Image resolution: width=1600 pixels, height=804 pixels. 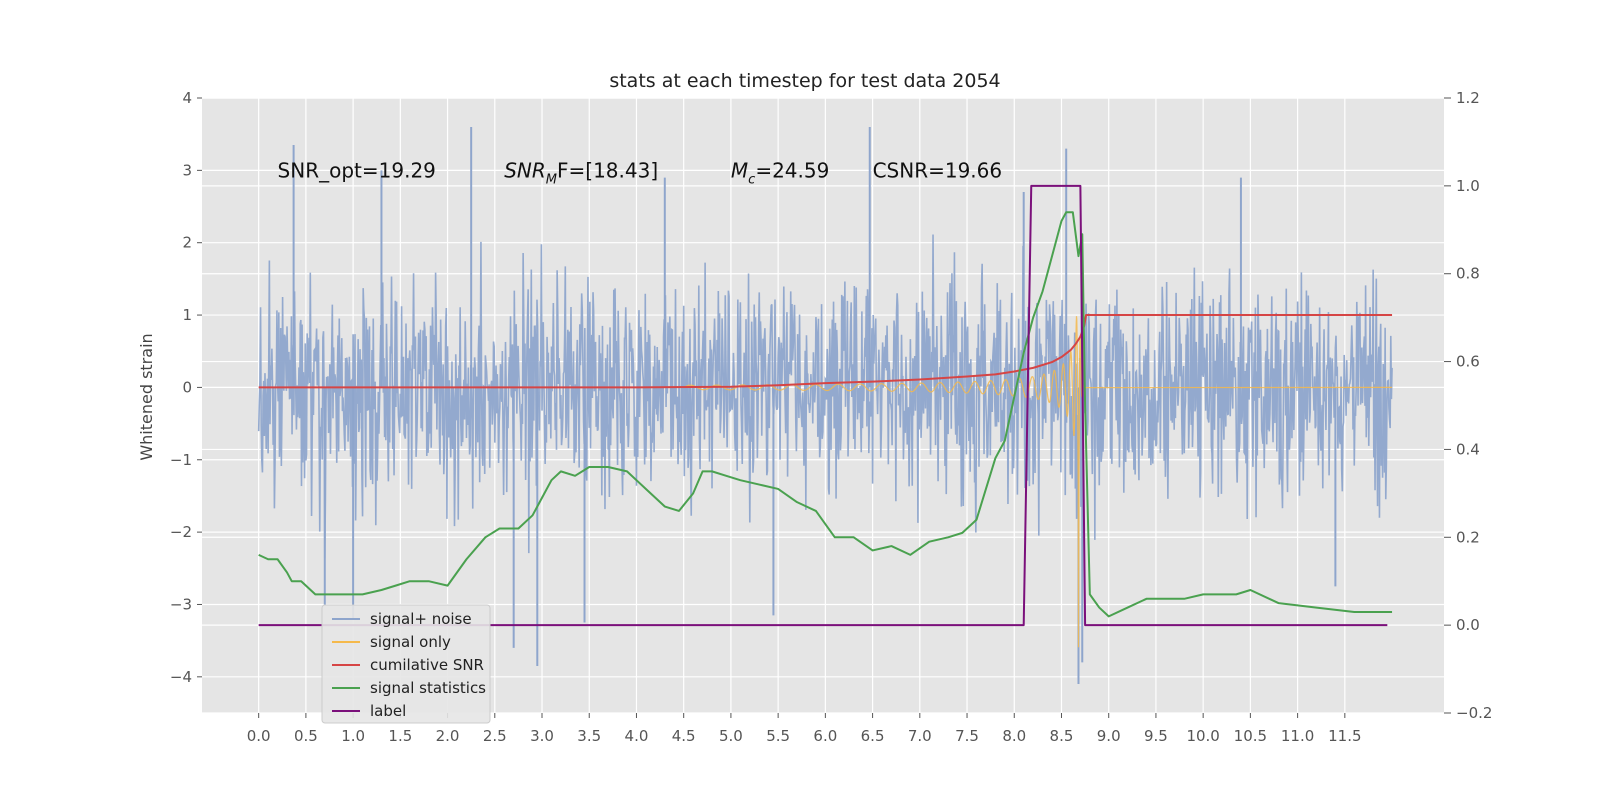 What do you see at coordinates (1109, 736) in the screenshot?
I see `x-tick-label: 9.0` at bounding box center [1109, 736].